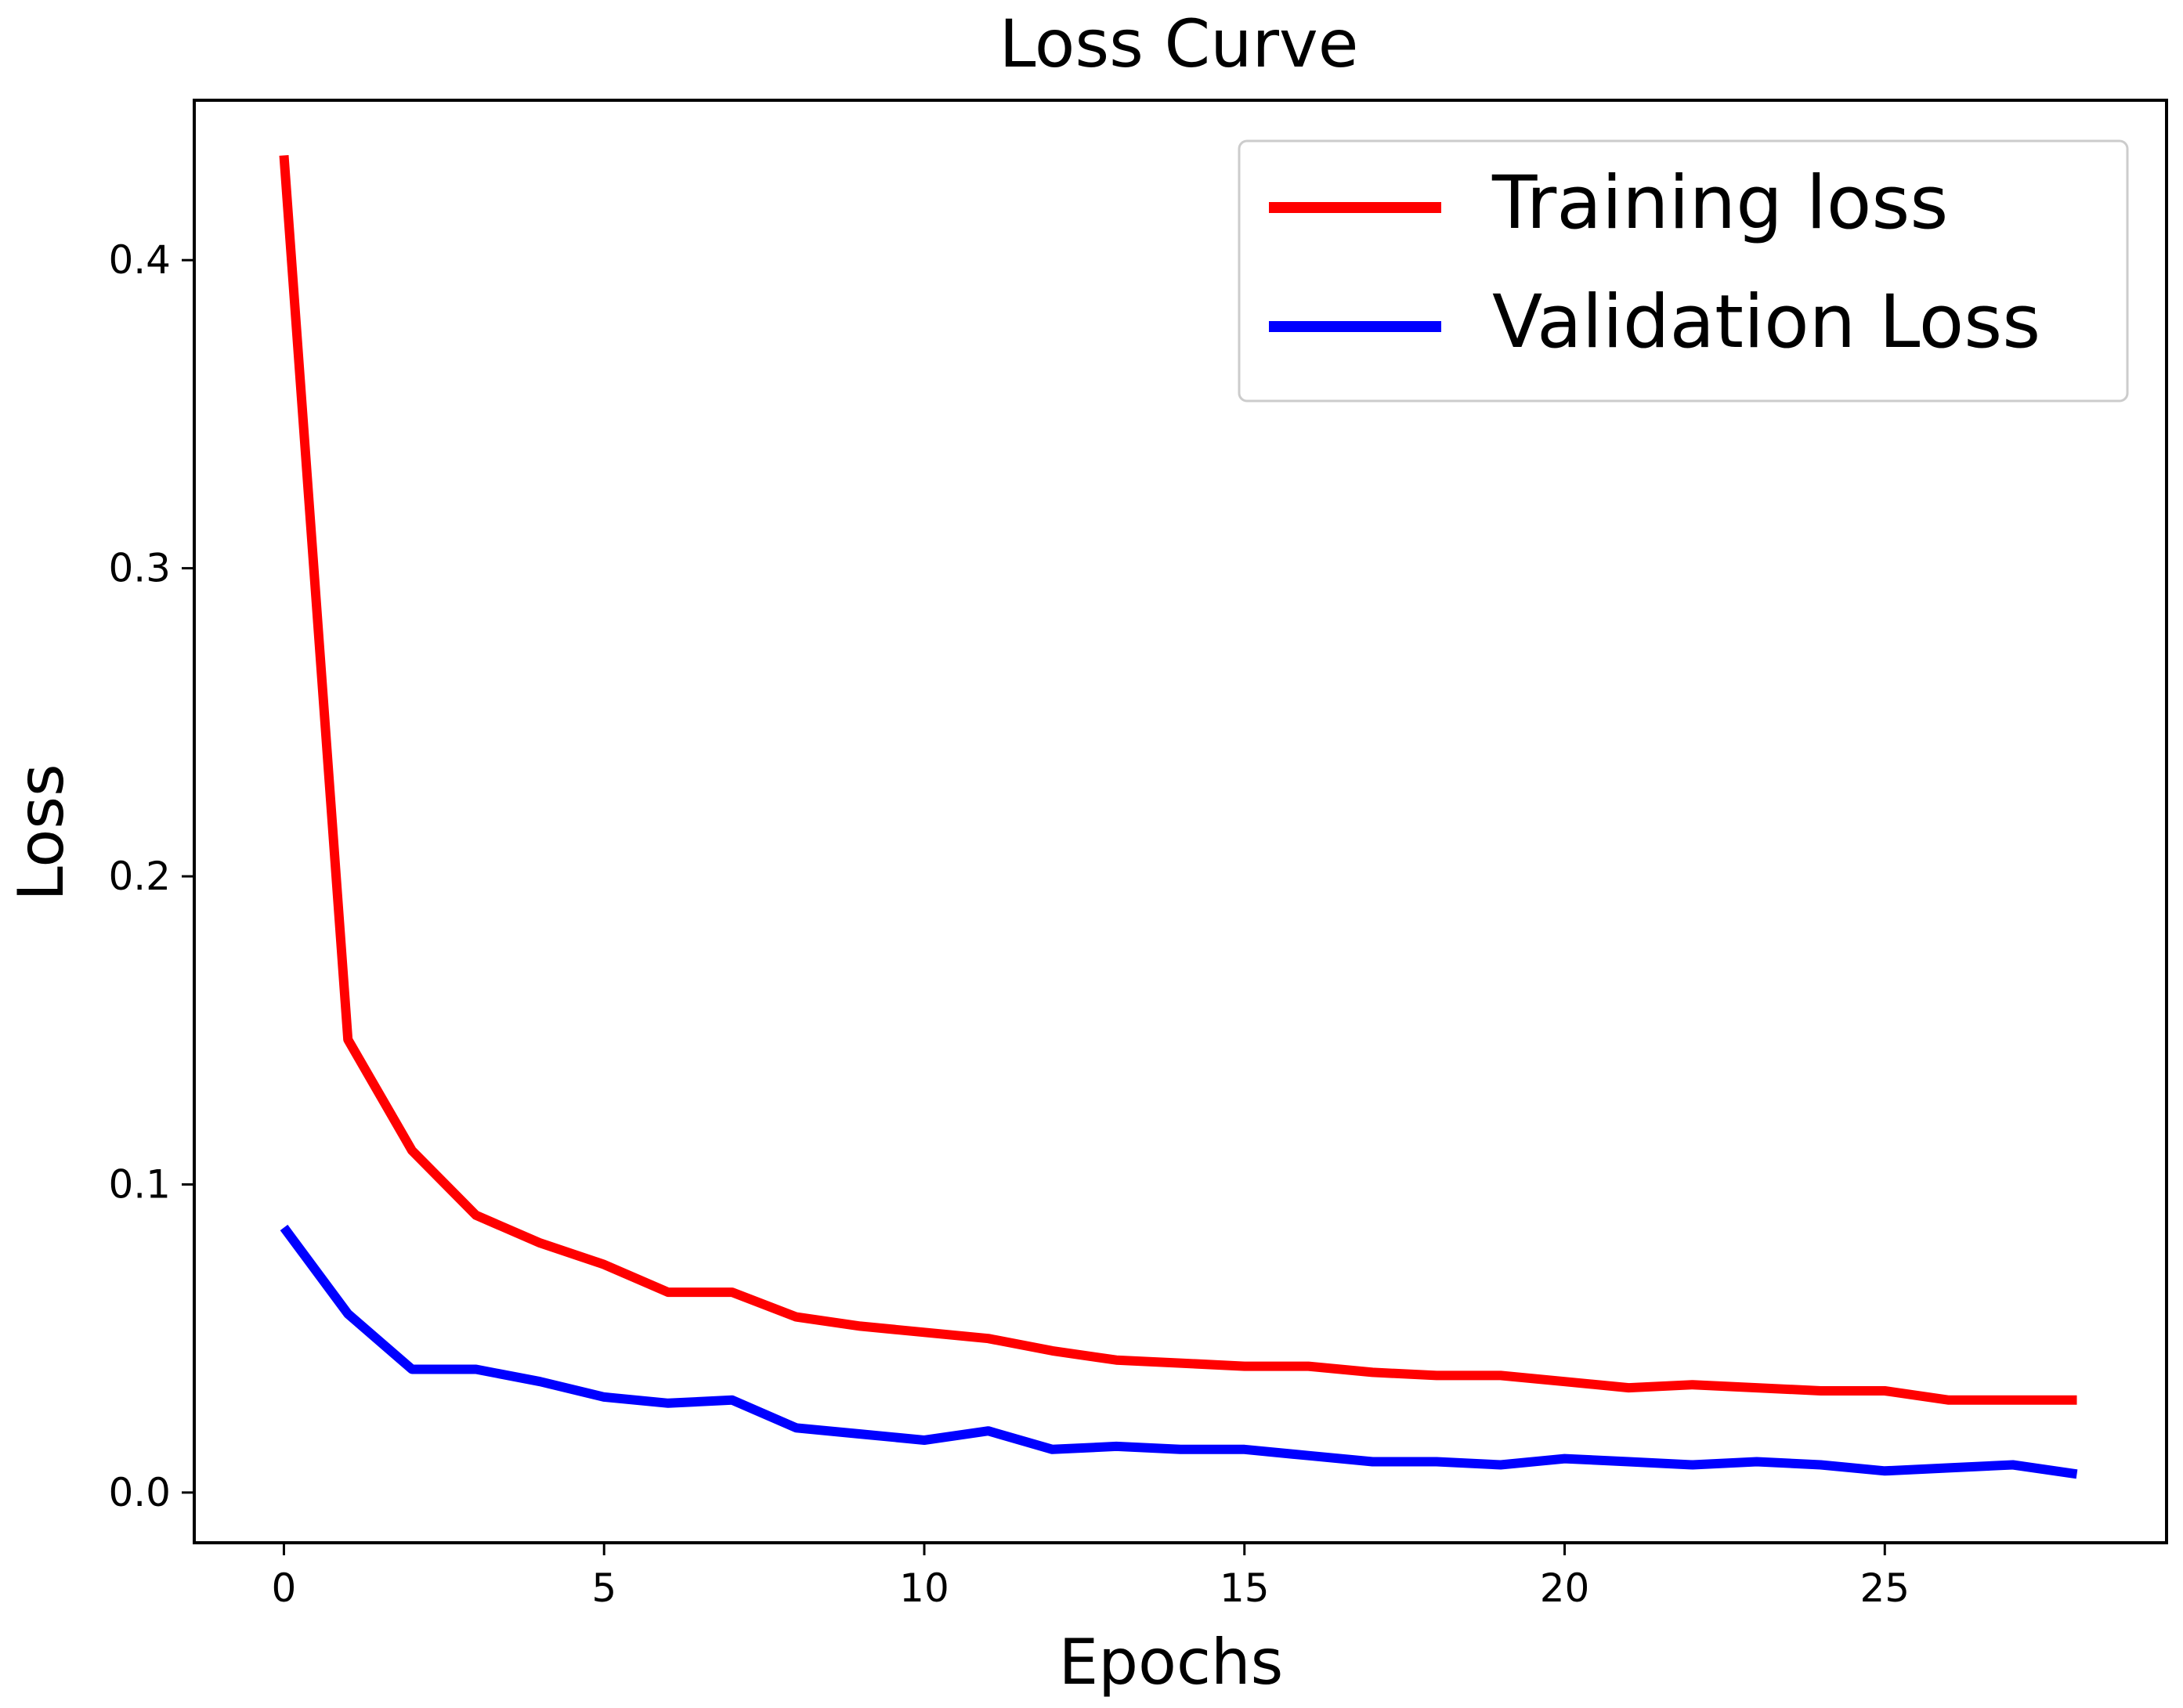  What do you see at coordinates (924, 1588) in the screenshot?
I see `x-tick-label: 10` at bounding box center [924, 1588].